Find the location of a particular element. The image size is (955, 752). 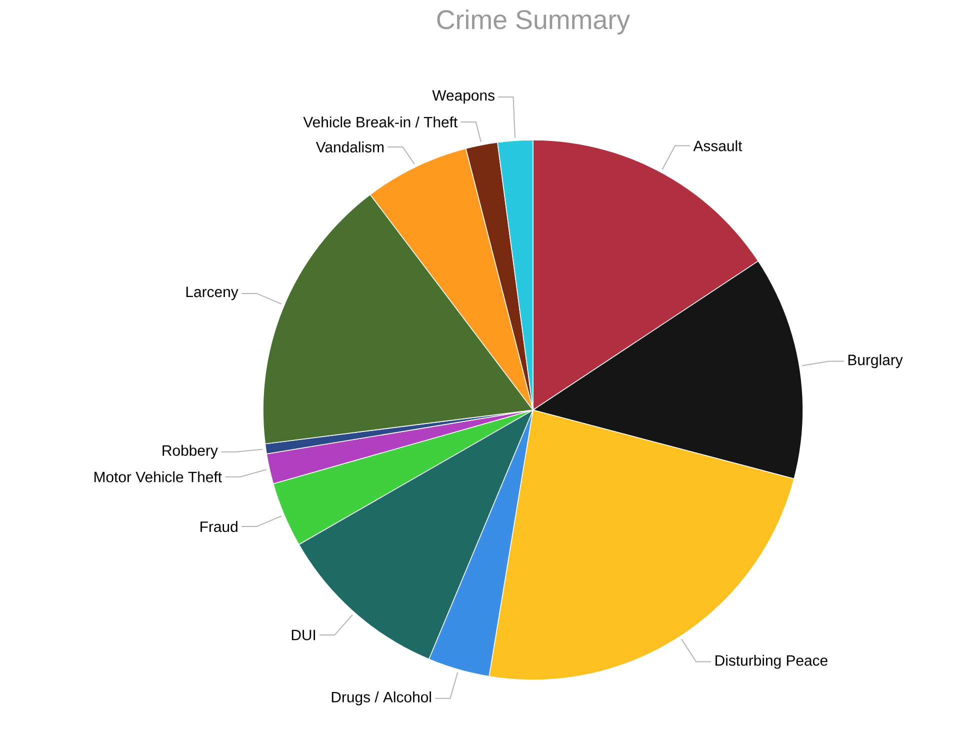

slice-label: Disturbing Peace is located at coordinates (772, 661).